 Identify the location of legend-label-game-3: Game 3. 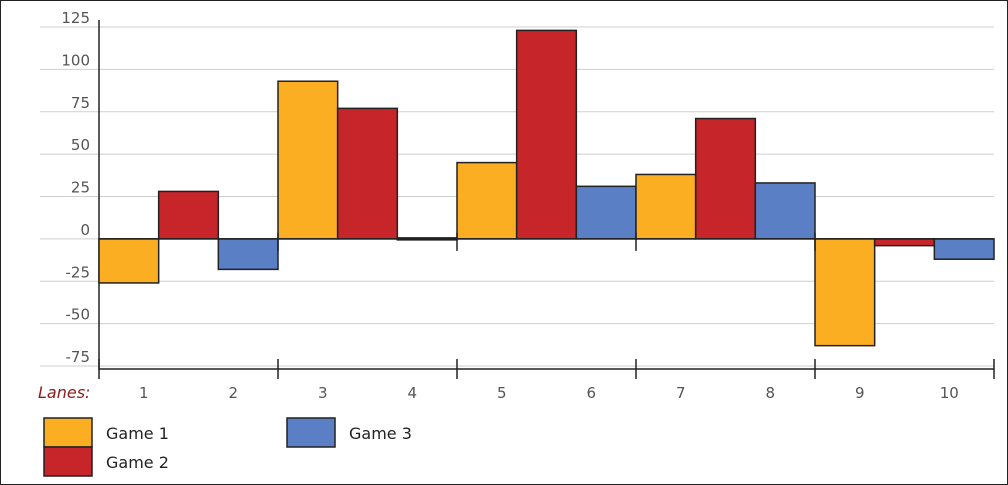
(380, 433).